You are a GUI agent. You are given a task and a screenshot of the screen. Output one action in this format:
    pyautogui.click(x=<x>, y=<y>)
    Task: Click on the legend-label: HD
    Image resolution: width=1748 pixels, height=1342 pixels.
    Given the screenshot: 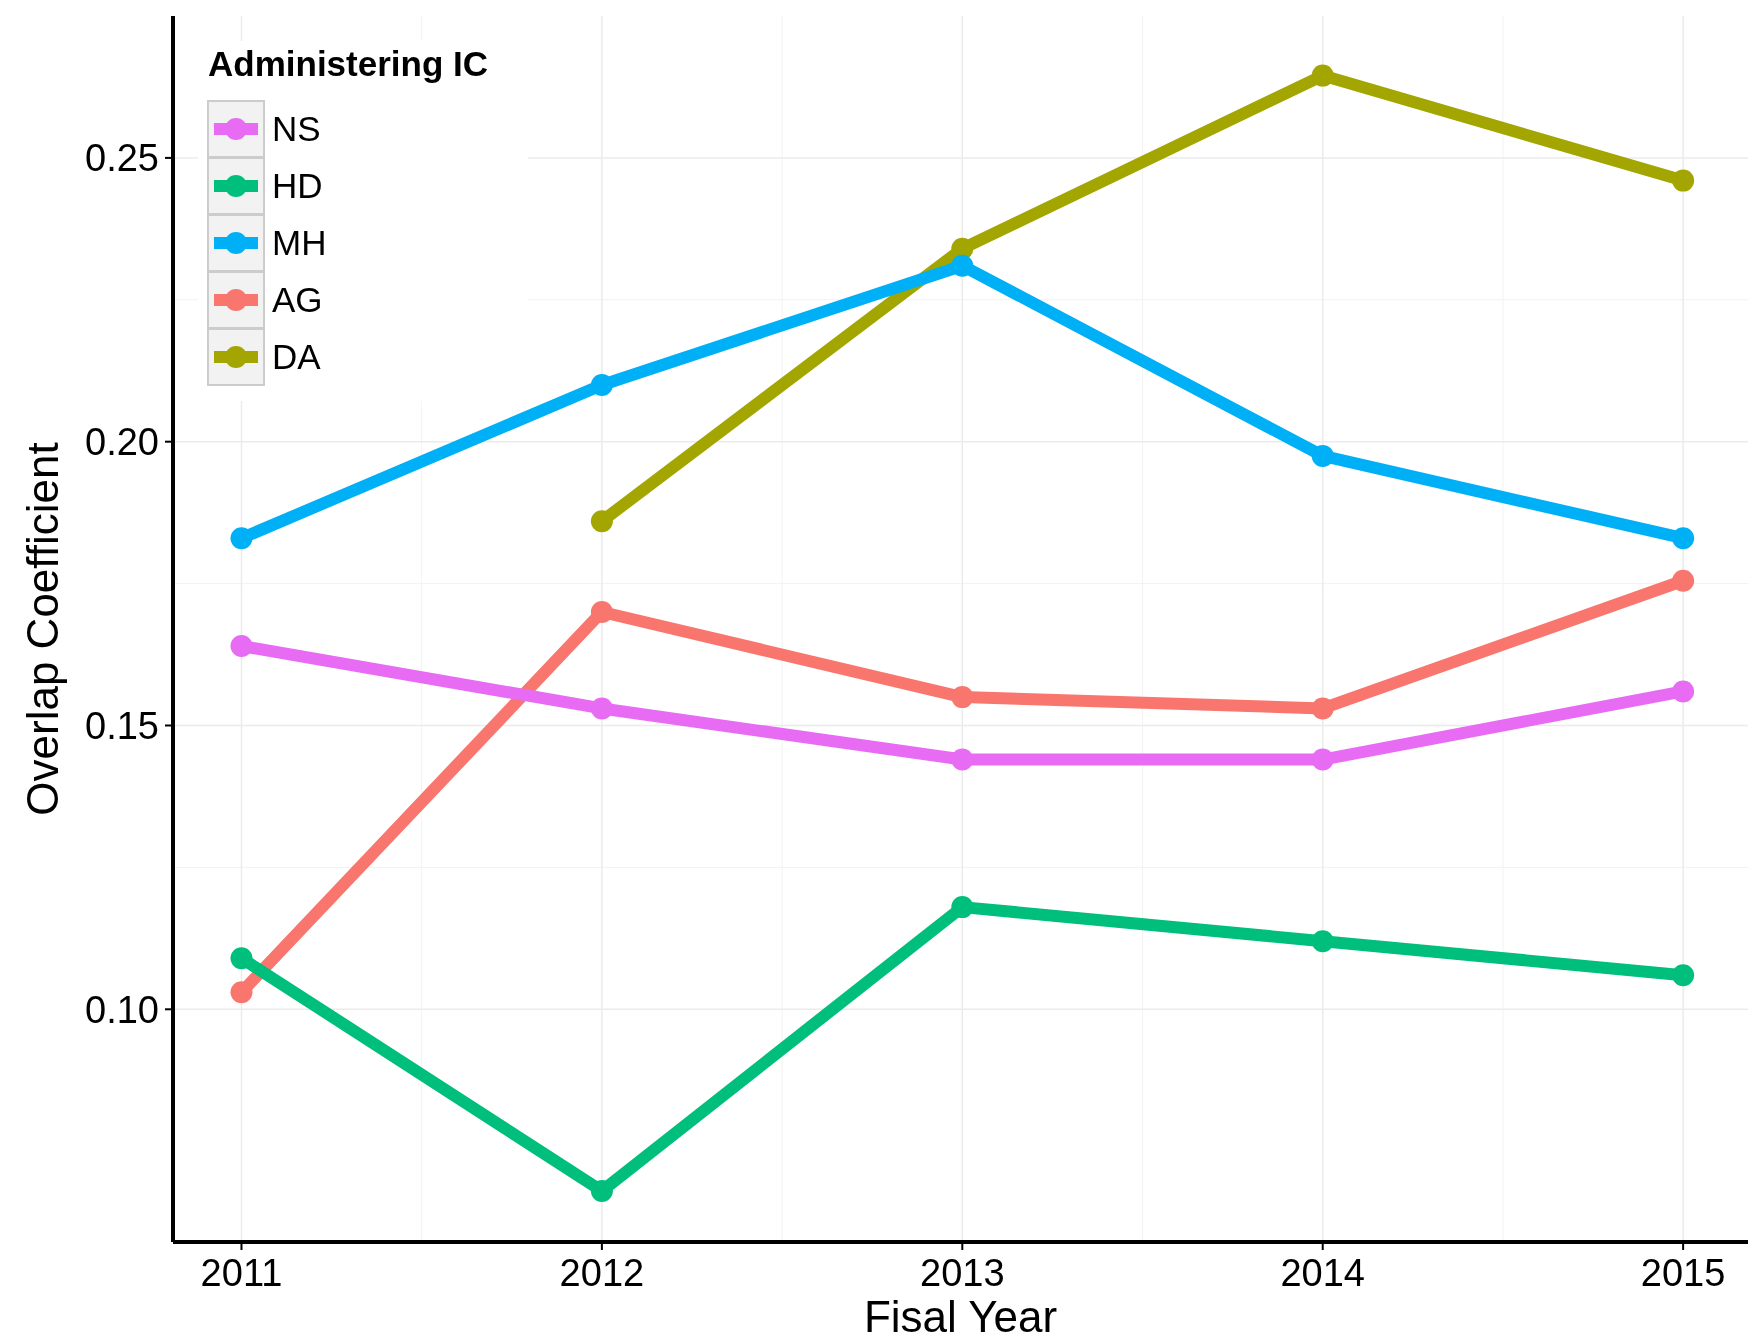 What is the action you would take?
    pyautogui.click(x=297, y=186)
    